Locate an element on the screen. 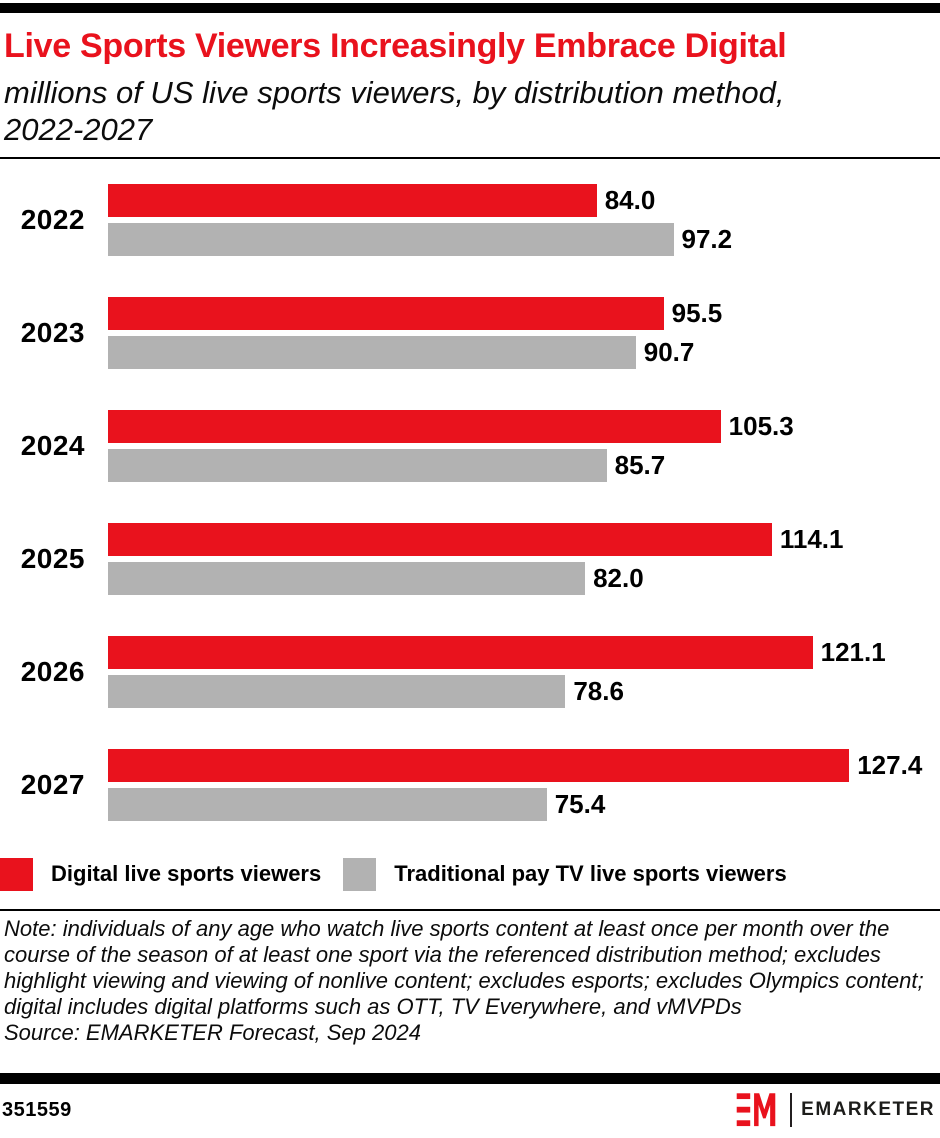 This screenshot has width=940, height=1138. legend-item-pay-tv: Traditional pay TV live sports viewers is located at coordinates (565, 874).